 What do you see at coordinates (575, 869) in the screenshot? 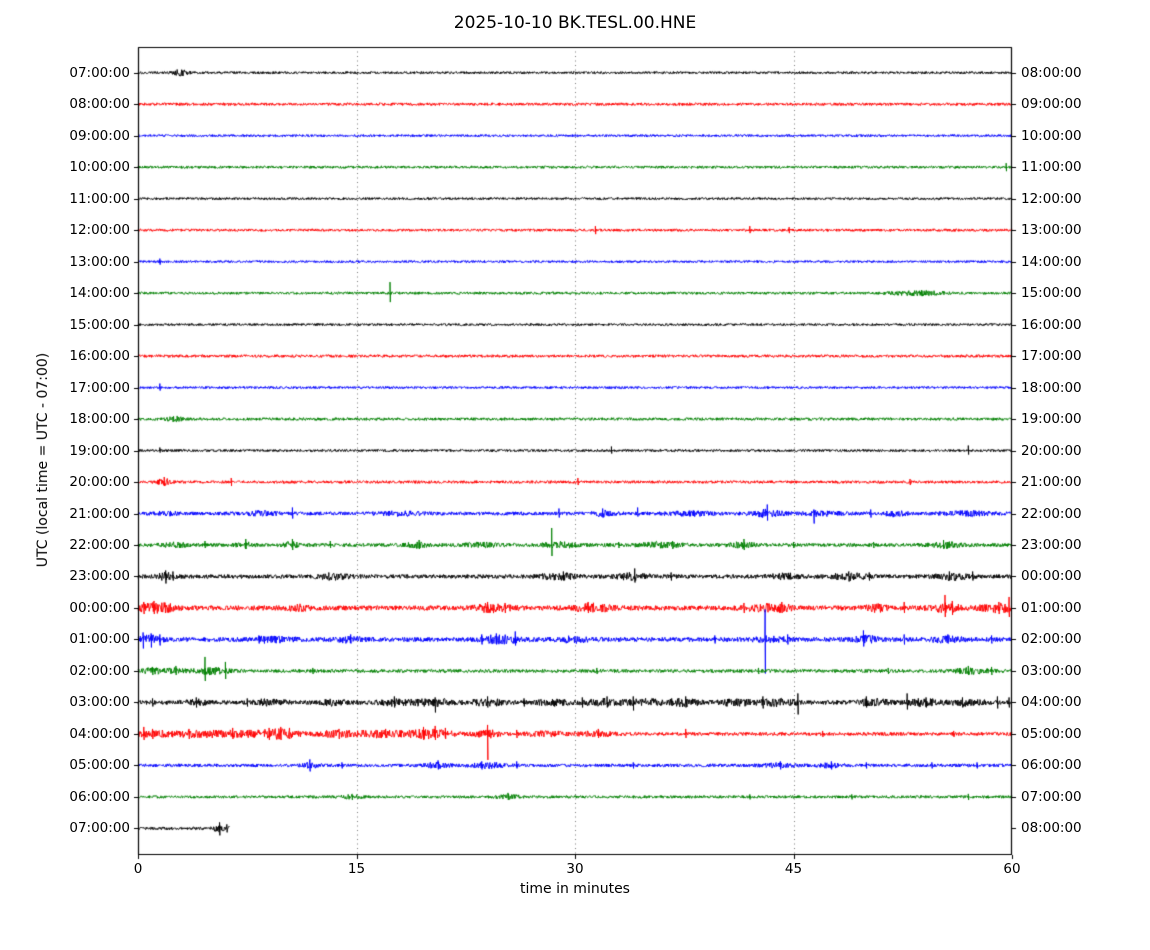
I see `x-tick-label: 30` at bounding box center [575, 869].